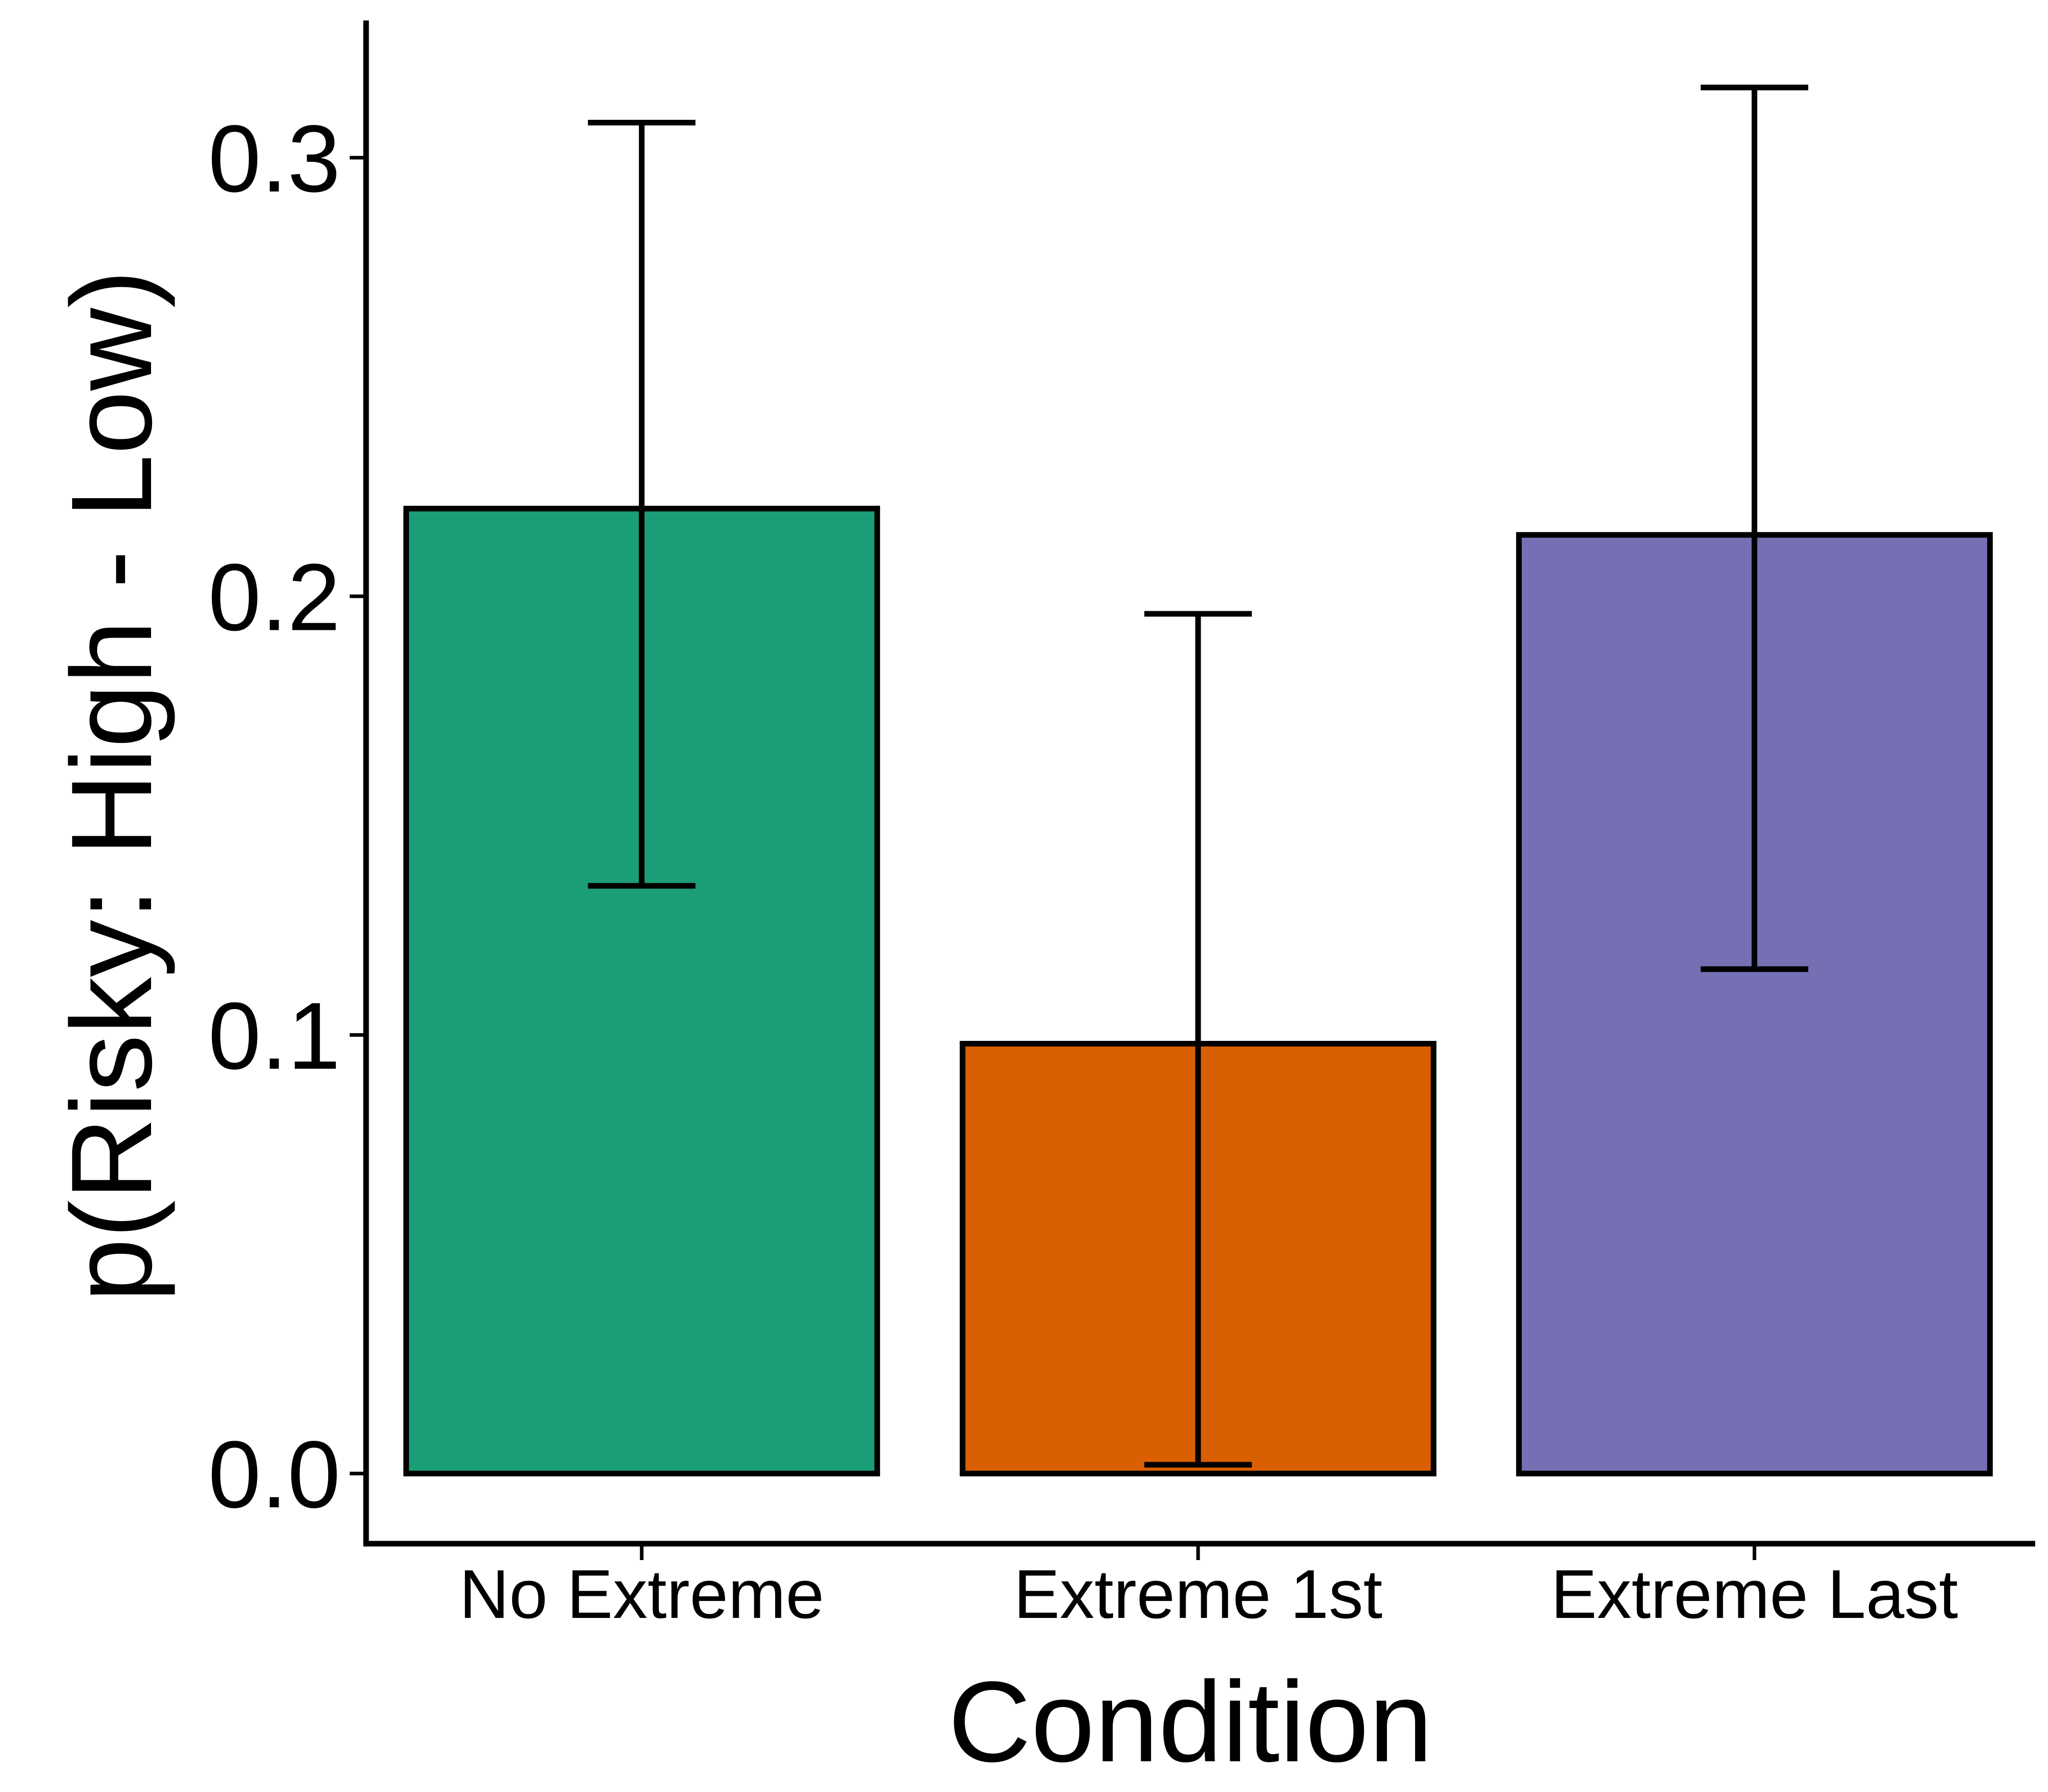 The width and height of the screenshot is (2048, 1792). What do you see at coordinates (1754, 1594) in the screenshot?
I see `x-tick-label: Extreme Last` at bounding box center [1754, 1594].